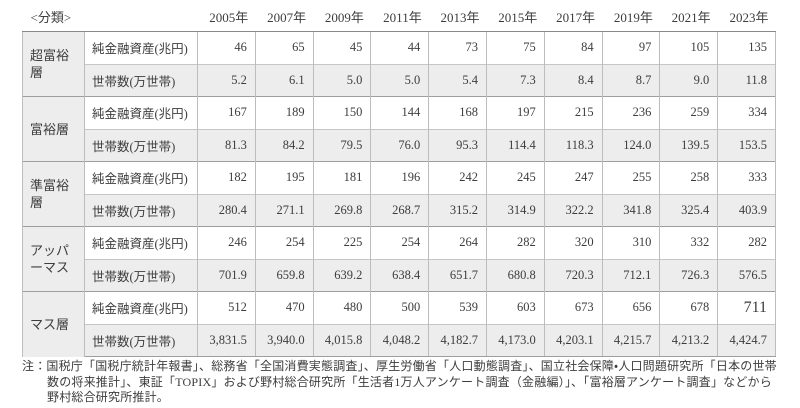 This screenshot has height=408, width=800. What do you see at coordinates (342, 210) in the screenshot?
I see `households-value-cell: 269.8` at bounding box center [342, 210].